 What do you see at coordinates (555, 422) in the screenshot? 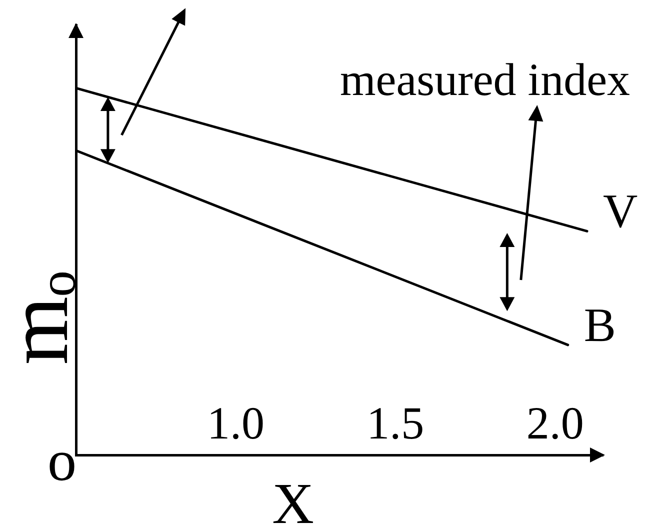
I see `x-tick-label: 2.0` at bounding box center [555, 422].